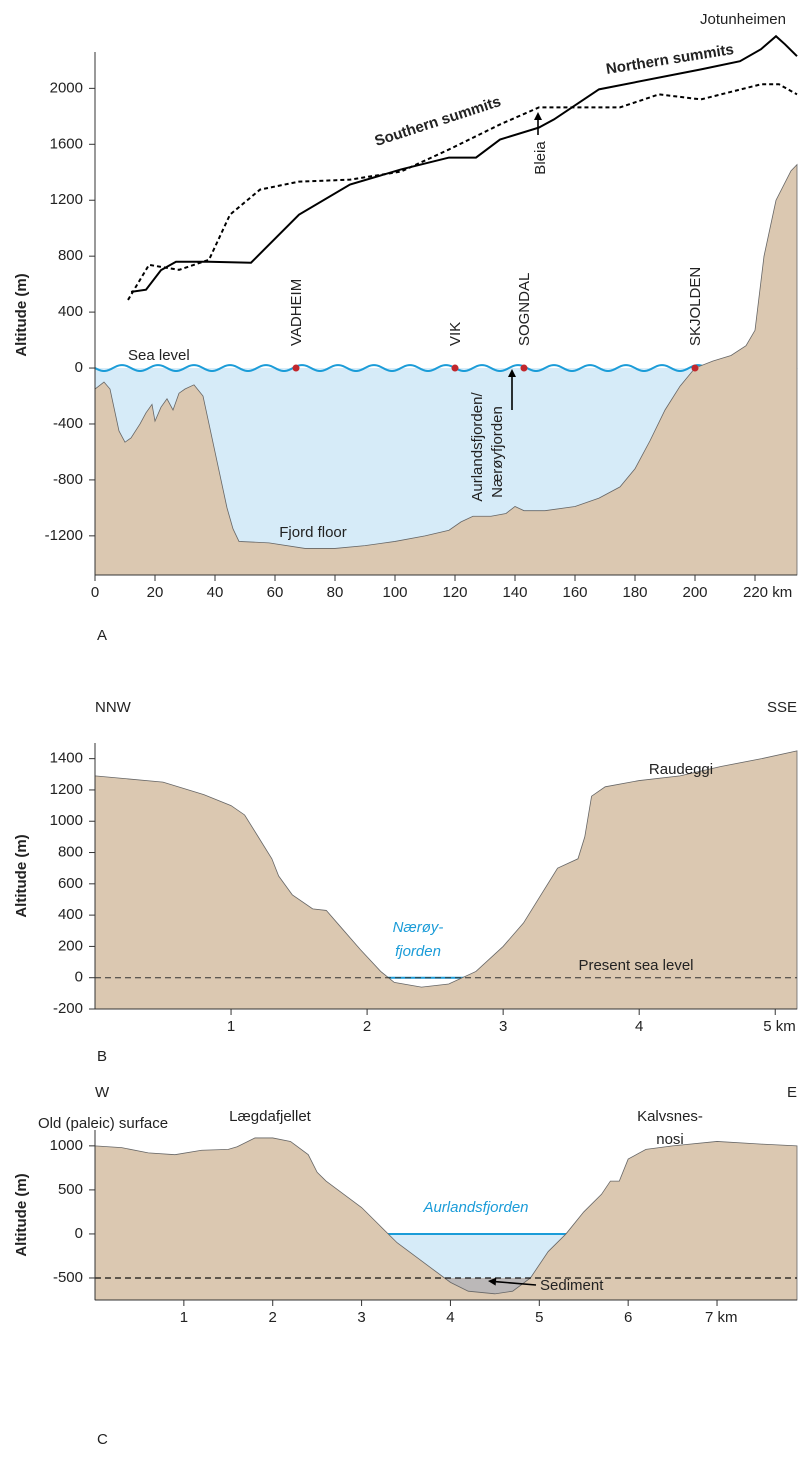  Describe the element at coordinates (782, 707) in the screenshot. I see `direction-label: SSE` at that location.